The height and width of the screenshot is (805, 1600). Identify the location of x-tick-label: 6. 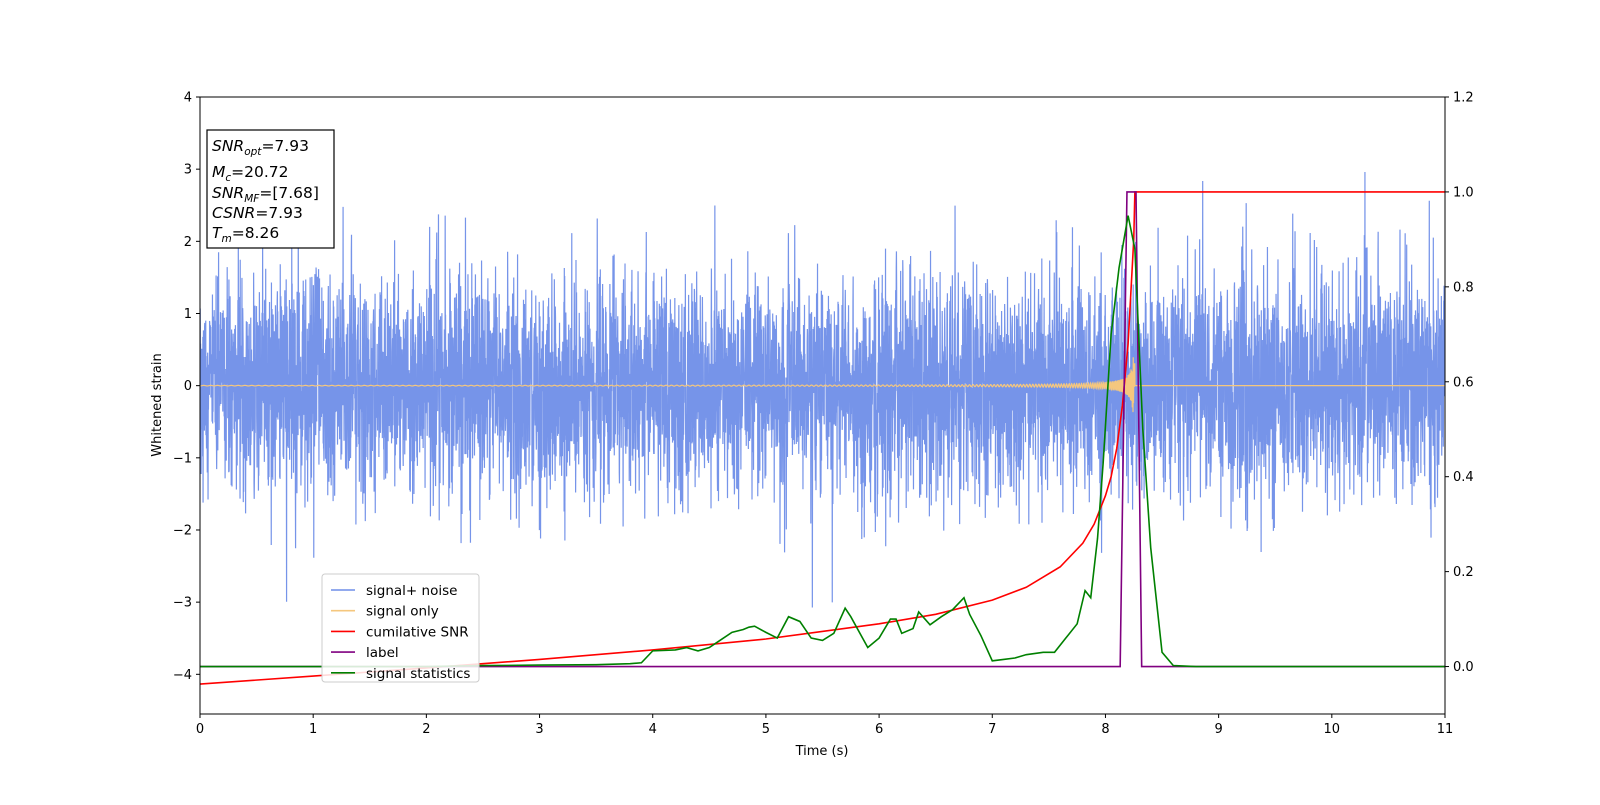
(879, 729).